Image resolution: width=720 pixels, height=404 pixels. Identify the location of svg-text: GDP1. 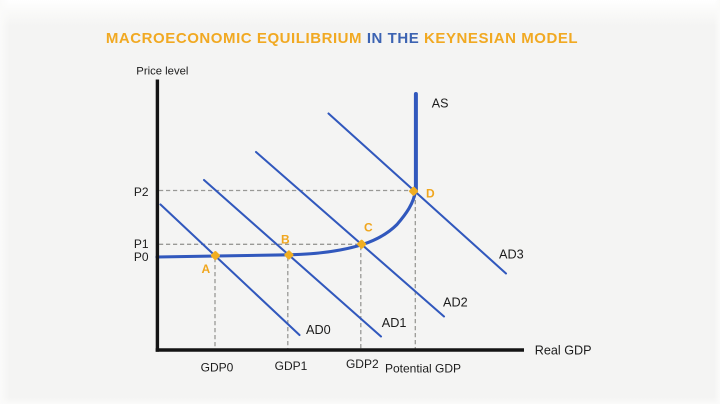
(291, 366).